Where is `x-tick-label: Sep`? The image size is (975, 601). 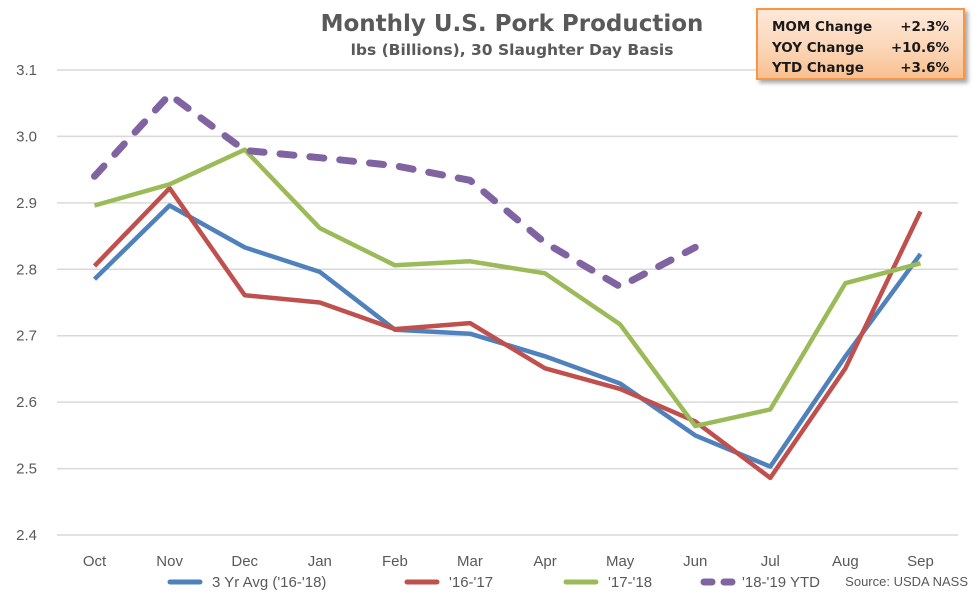
x-tick-label: Sep is located at coordinates (920, 561).